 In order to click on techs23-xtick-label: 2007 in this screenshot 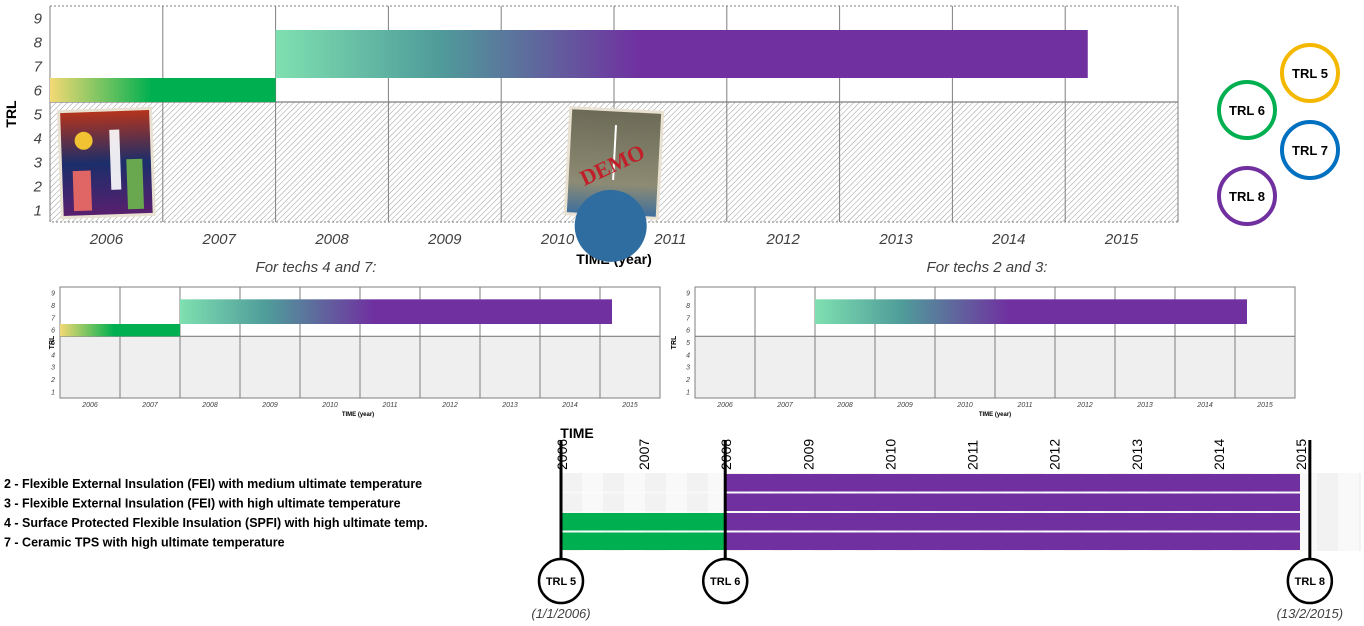, I will do `click(785, 405)`.